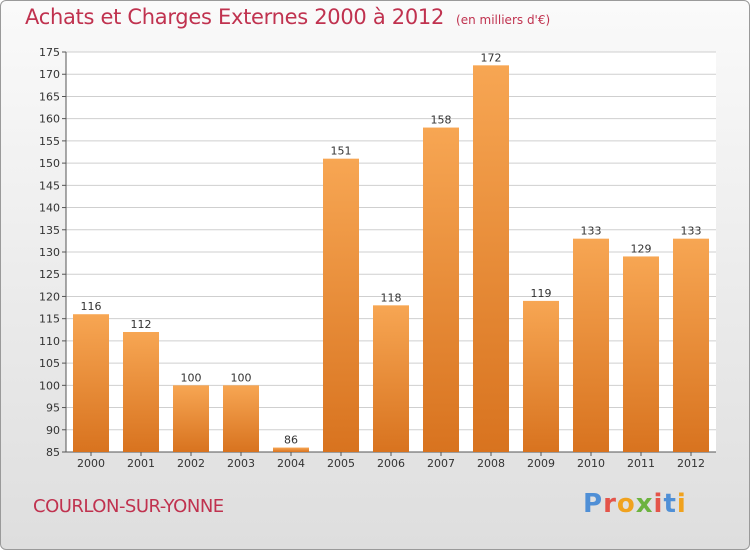 This screenshot has height=550, width=750. Describe the element at coordinates (691, 345) in the screenshot. I see `bar-2012` at that location.